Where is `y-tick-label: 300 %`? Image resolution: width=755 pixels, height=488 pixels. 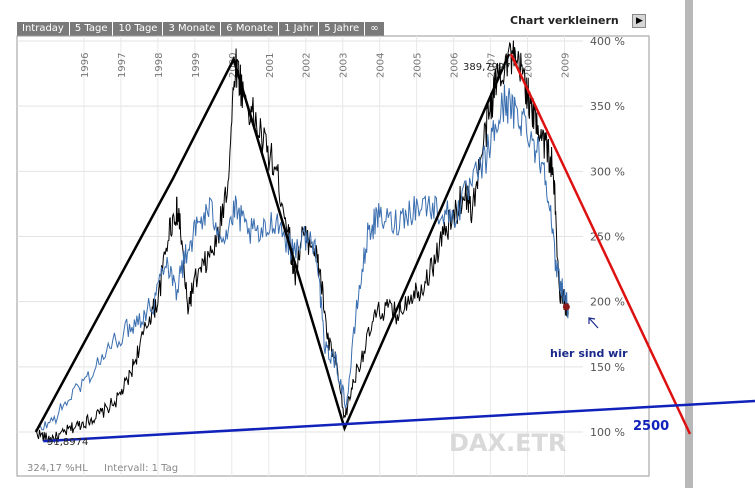 y-tick-label: 300 % is located at coordinates (607, 171).